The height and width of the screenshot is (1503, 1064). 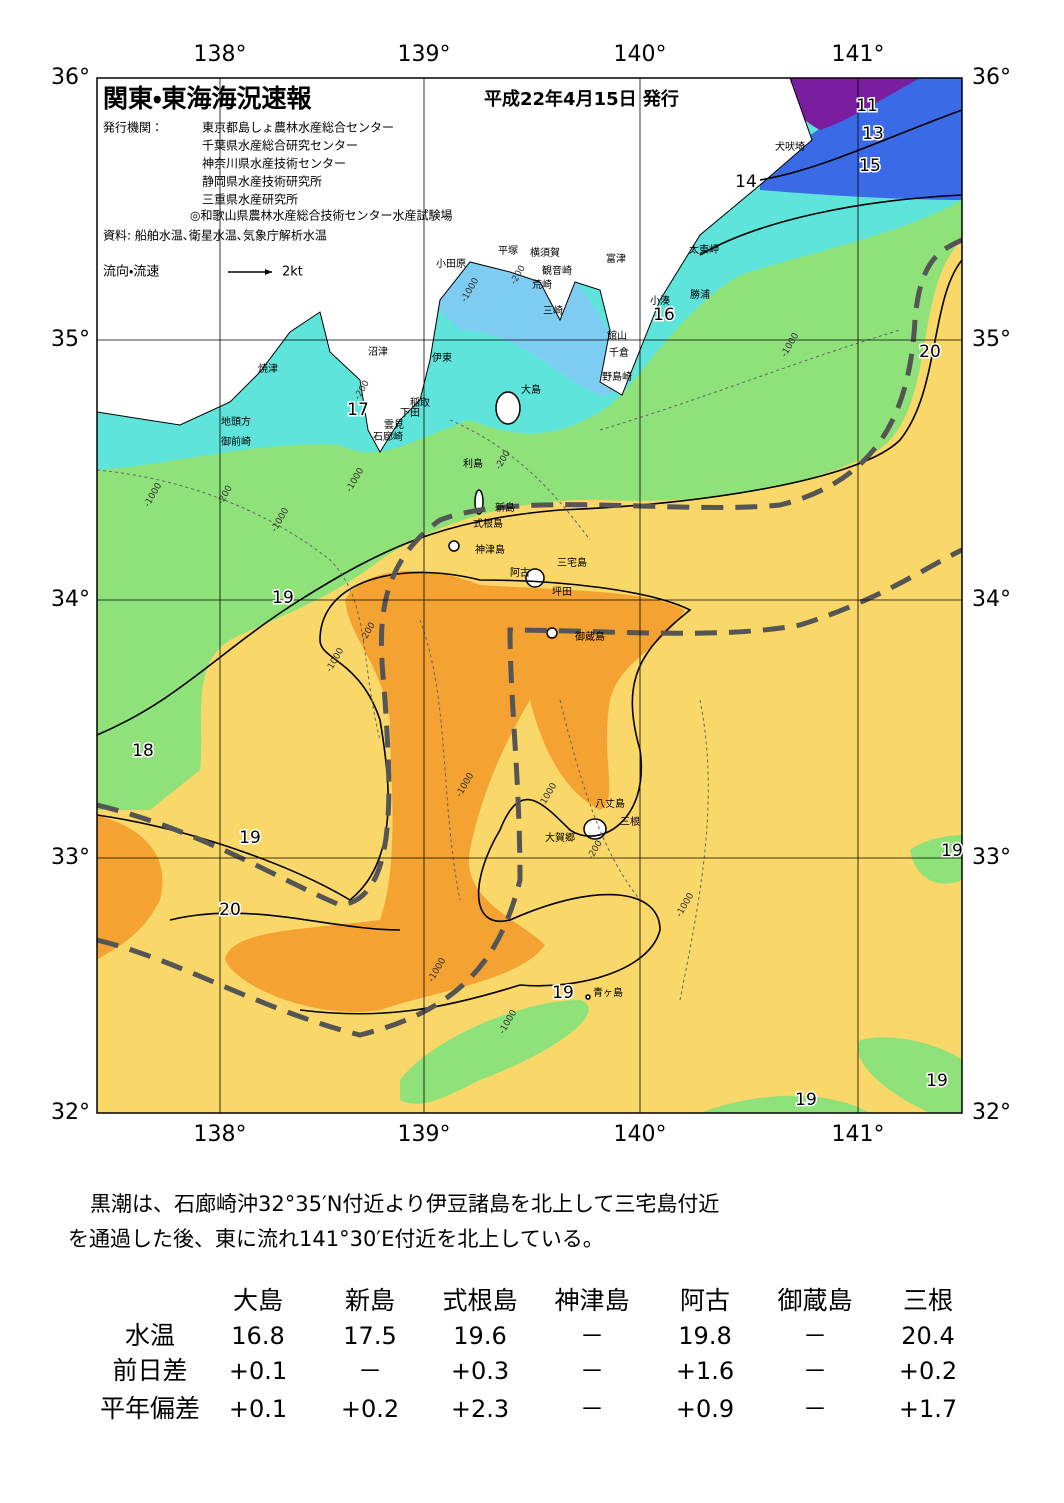 I want to click on source: 資料: 船舶水温､衛星水温､気象庁解析水温, so click(x=215, y=235).